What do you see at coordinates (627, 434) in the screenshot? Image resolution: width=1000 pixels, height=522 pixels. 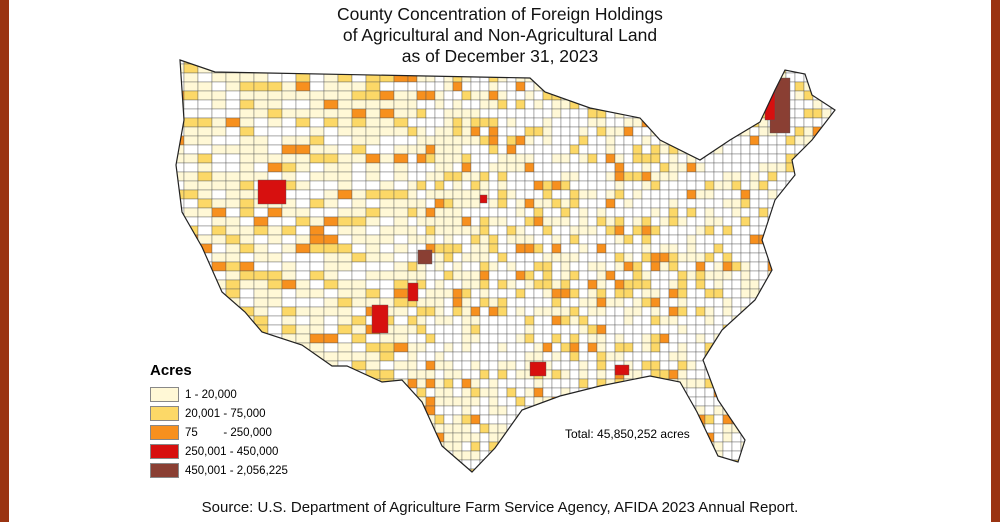 I see `total-acres: Total: 45,850,252 acres` at bounding box center [627, 434].